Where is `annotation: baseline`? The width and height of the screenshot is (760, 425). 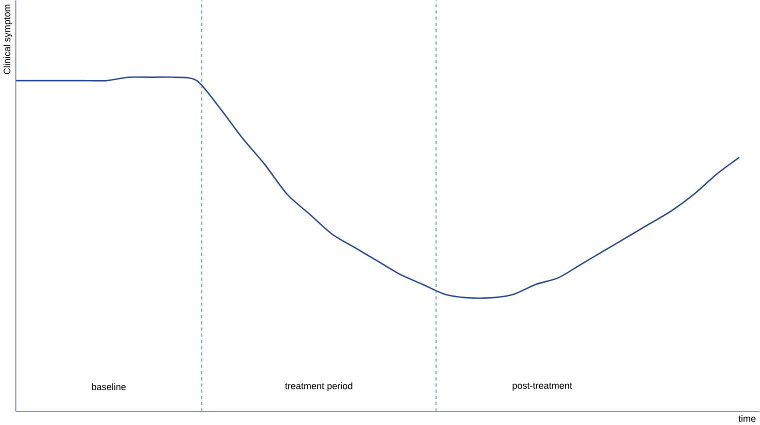
annotation: baseline is located at coordinates (109, 386).